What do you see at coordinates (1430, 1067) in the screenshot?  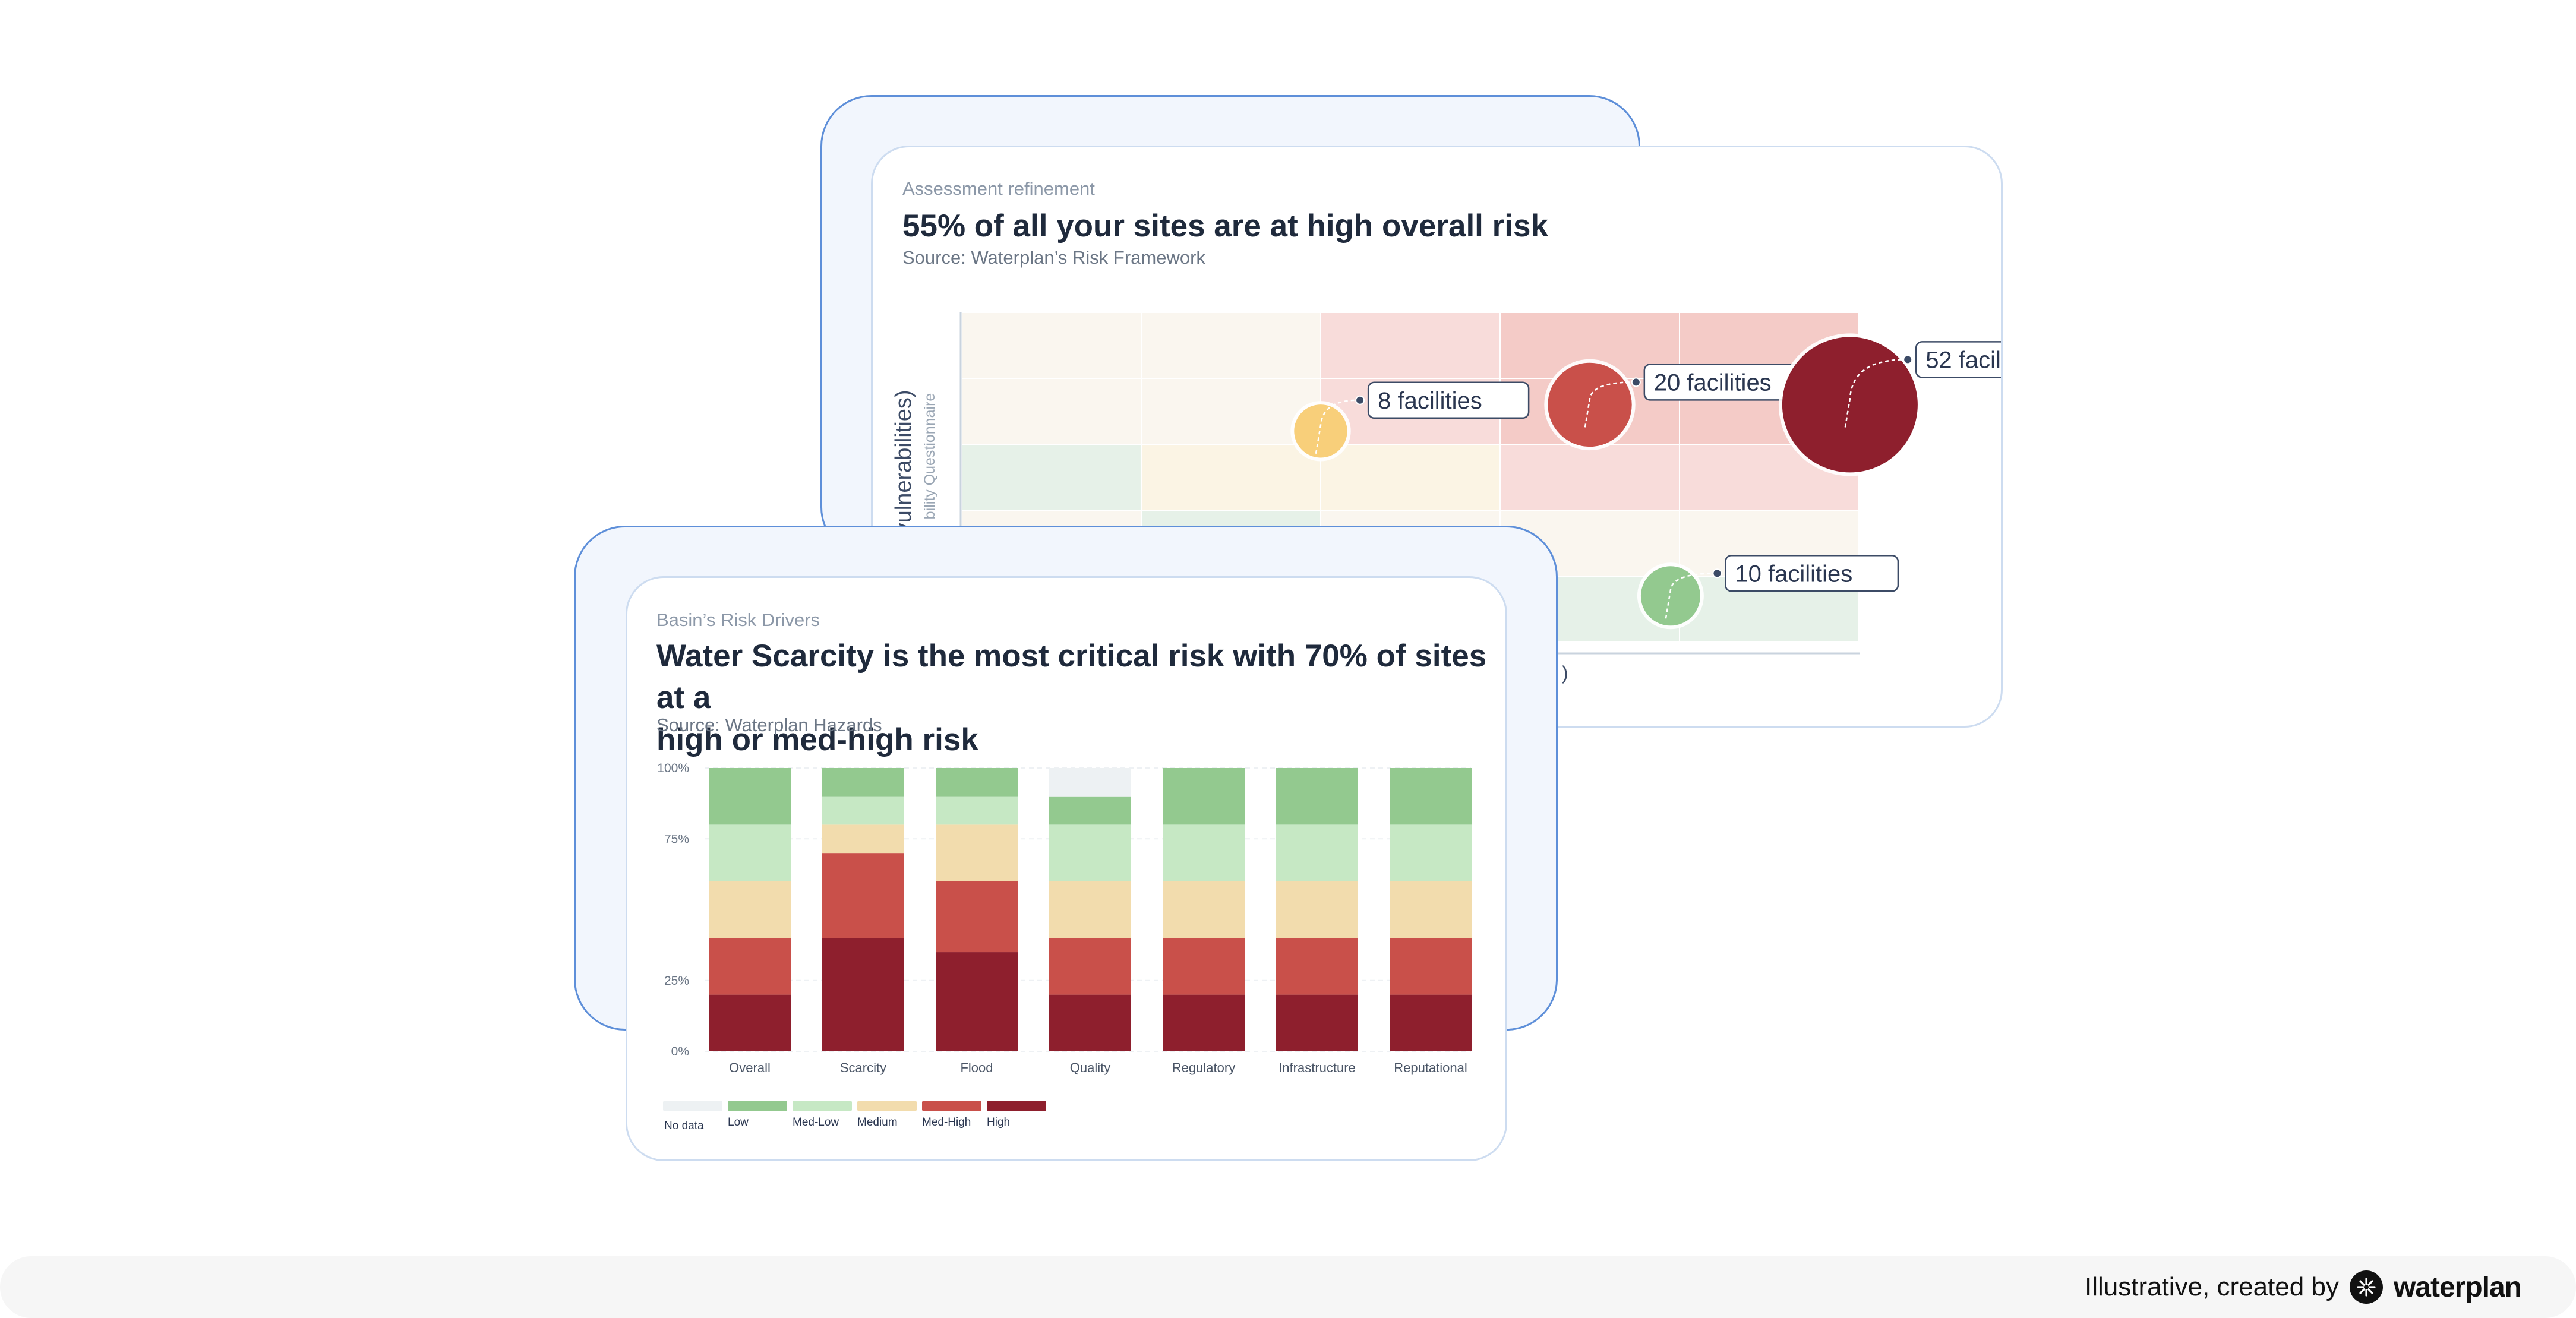 I see `category-label: Reputational` at bounding box center [1430, 1067].